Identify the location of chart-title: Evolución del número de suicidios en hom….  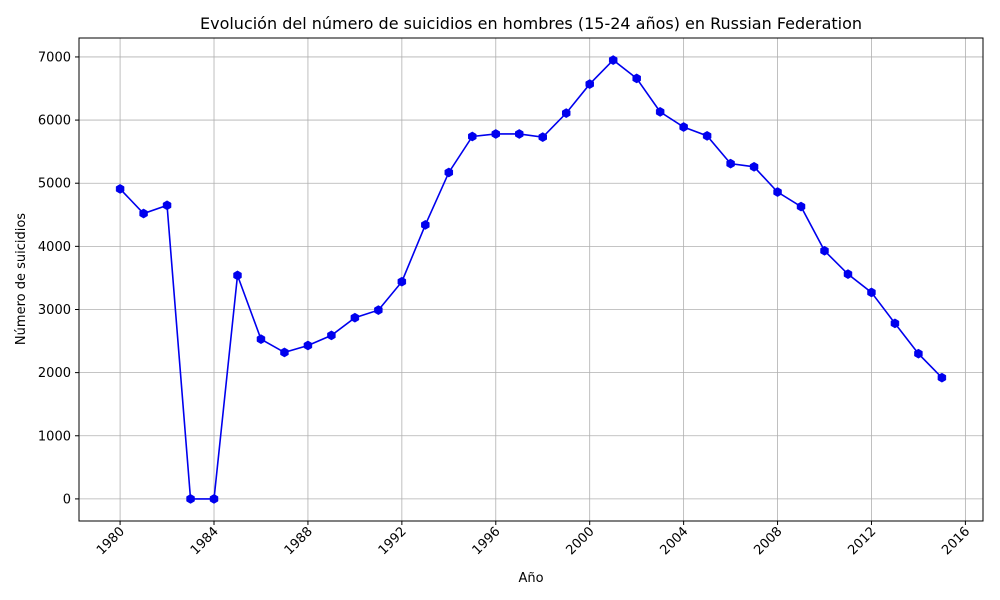
(531, 23).